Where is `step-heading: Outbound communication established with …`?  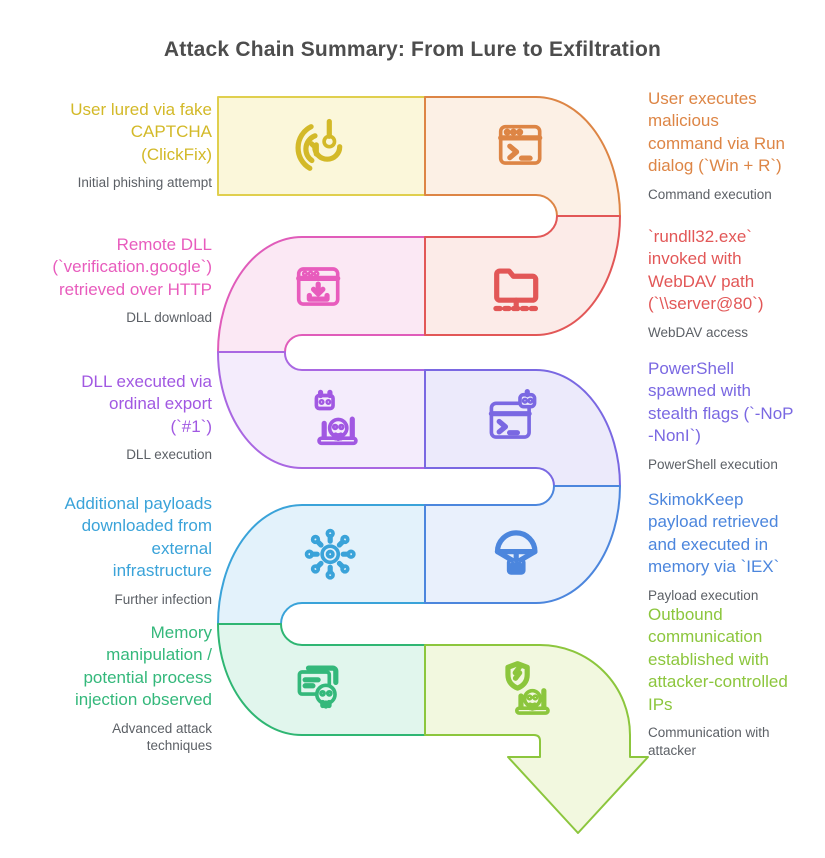
step-heading: Outbound communication established with … is located at coordinates (718, 659).